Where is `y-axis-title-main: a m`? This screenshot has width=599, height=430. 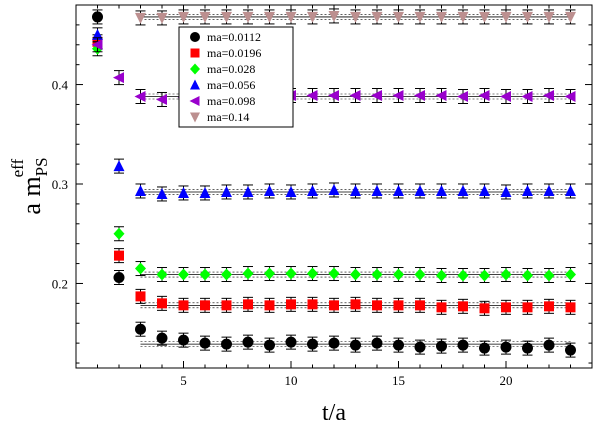
y-axis-title-main: a m is located at coordinates (31, 195).